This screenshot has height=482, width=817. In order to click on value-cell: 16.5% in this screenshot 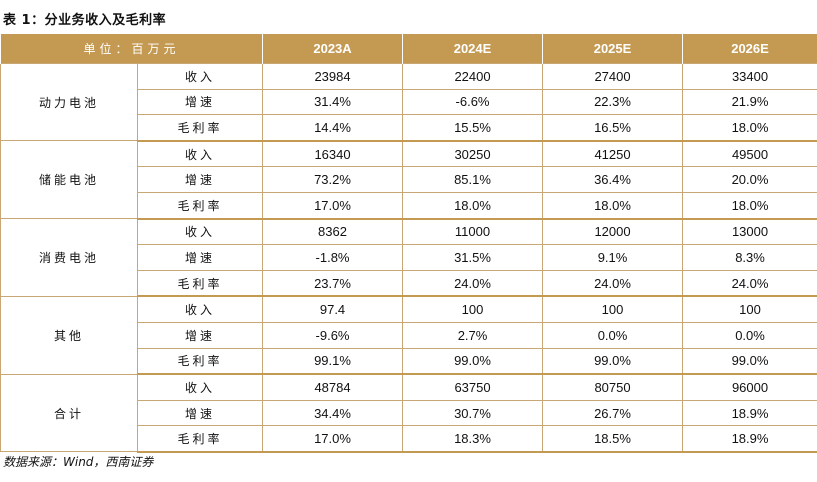, I will do `click(613, 128)`.